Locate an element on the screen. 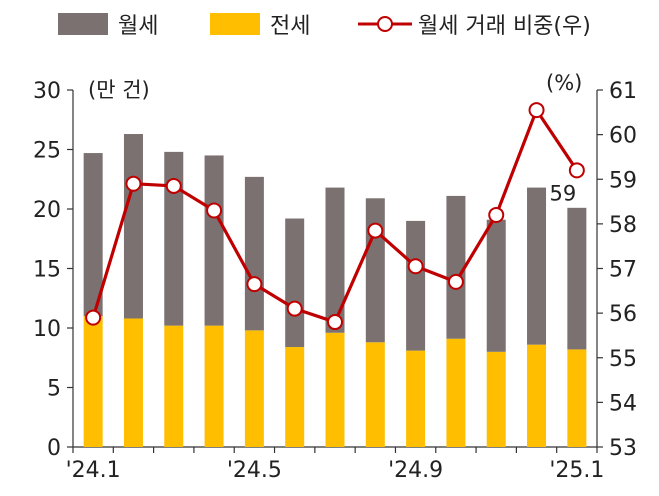  data-labels: 59 is located at coordinates (562, 193).